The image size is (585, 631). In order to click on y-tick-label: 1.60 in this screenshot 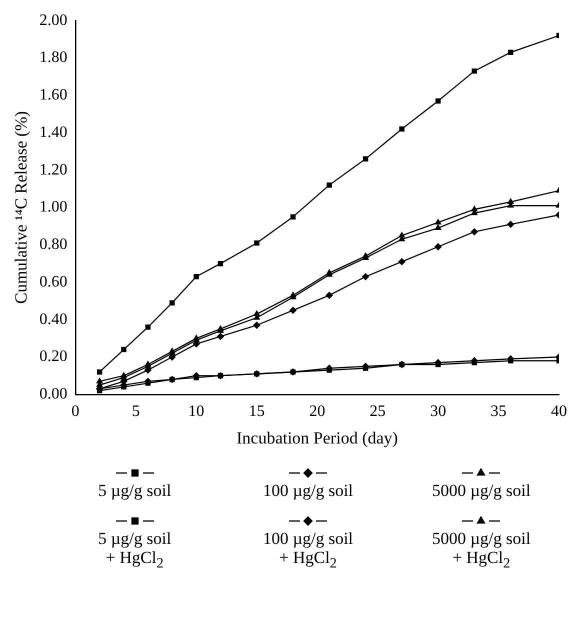, I will do `click(53, 95)`.